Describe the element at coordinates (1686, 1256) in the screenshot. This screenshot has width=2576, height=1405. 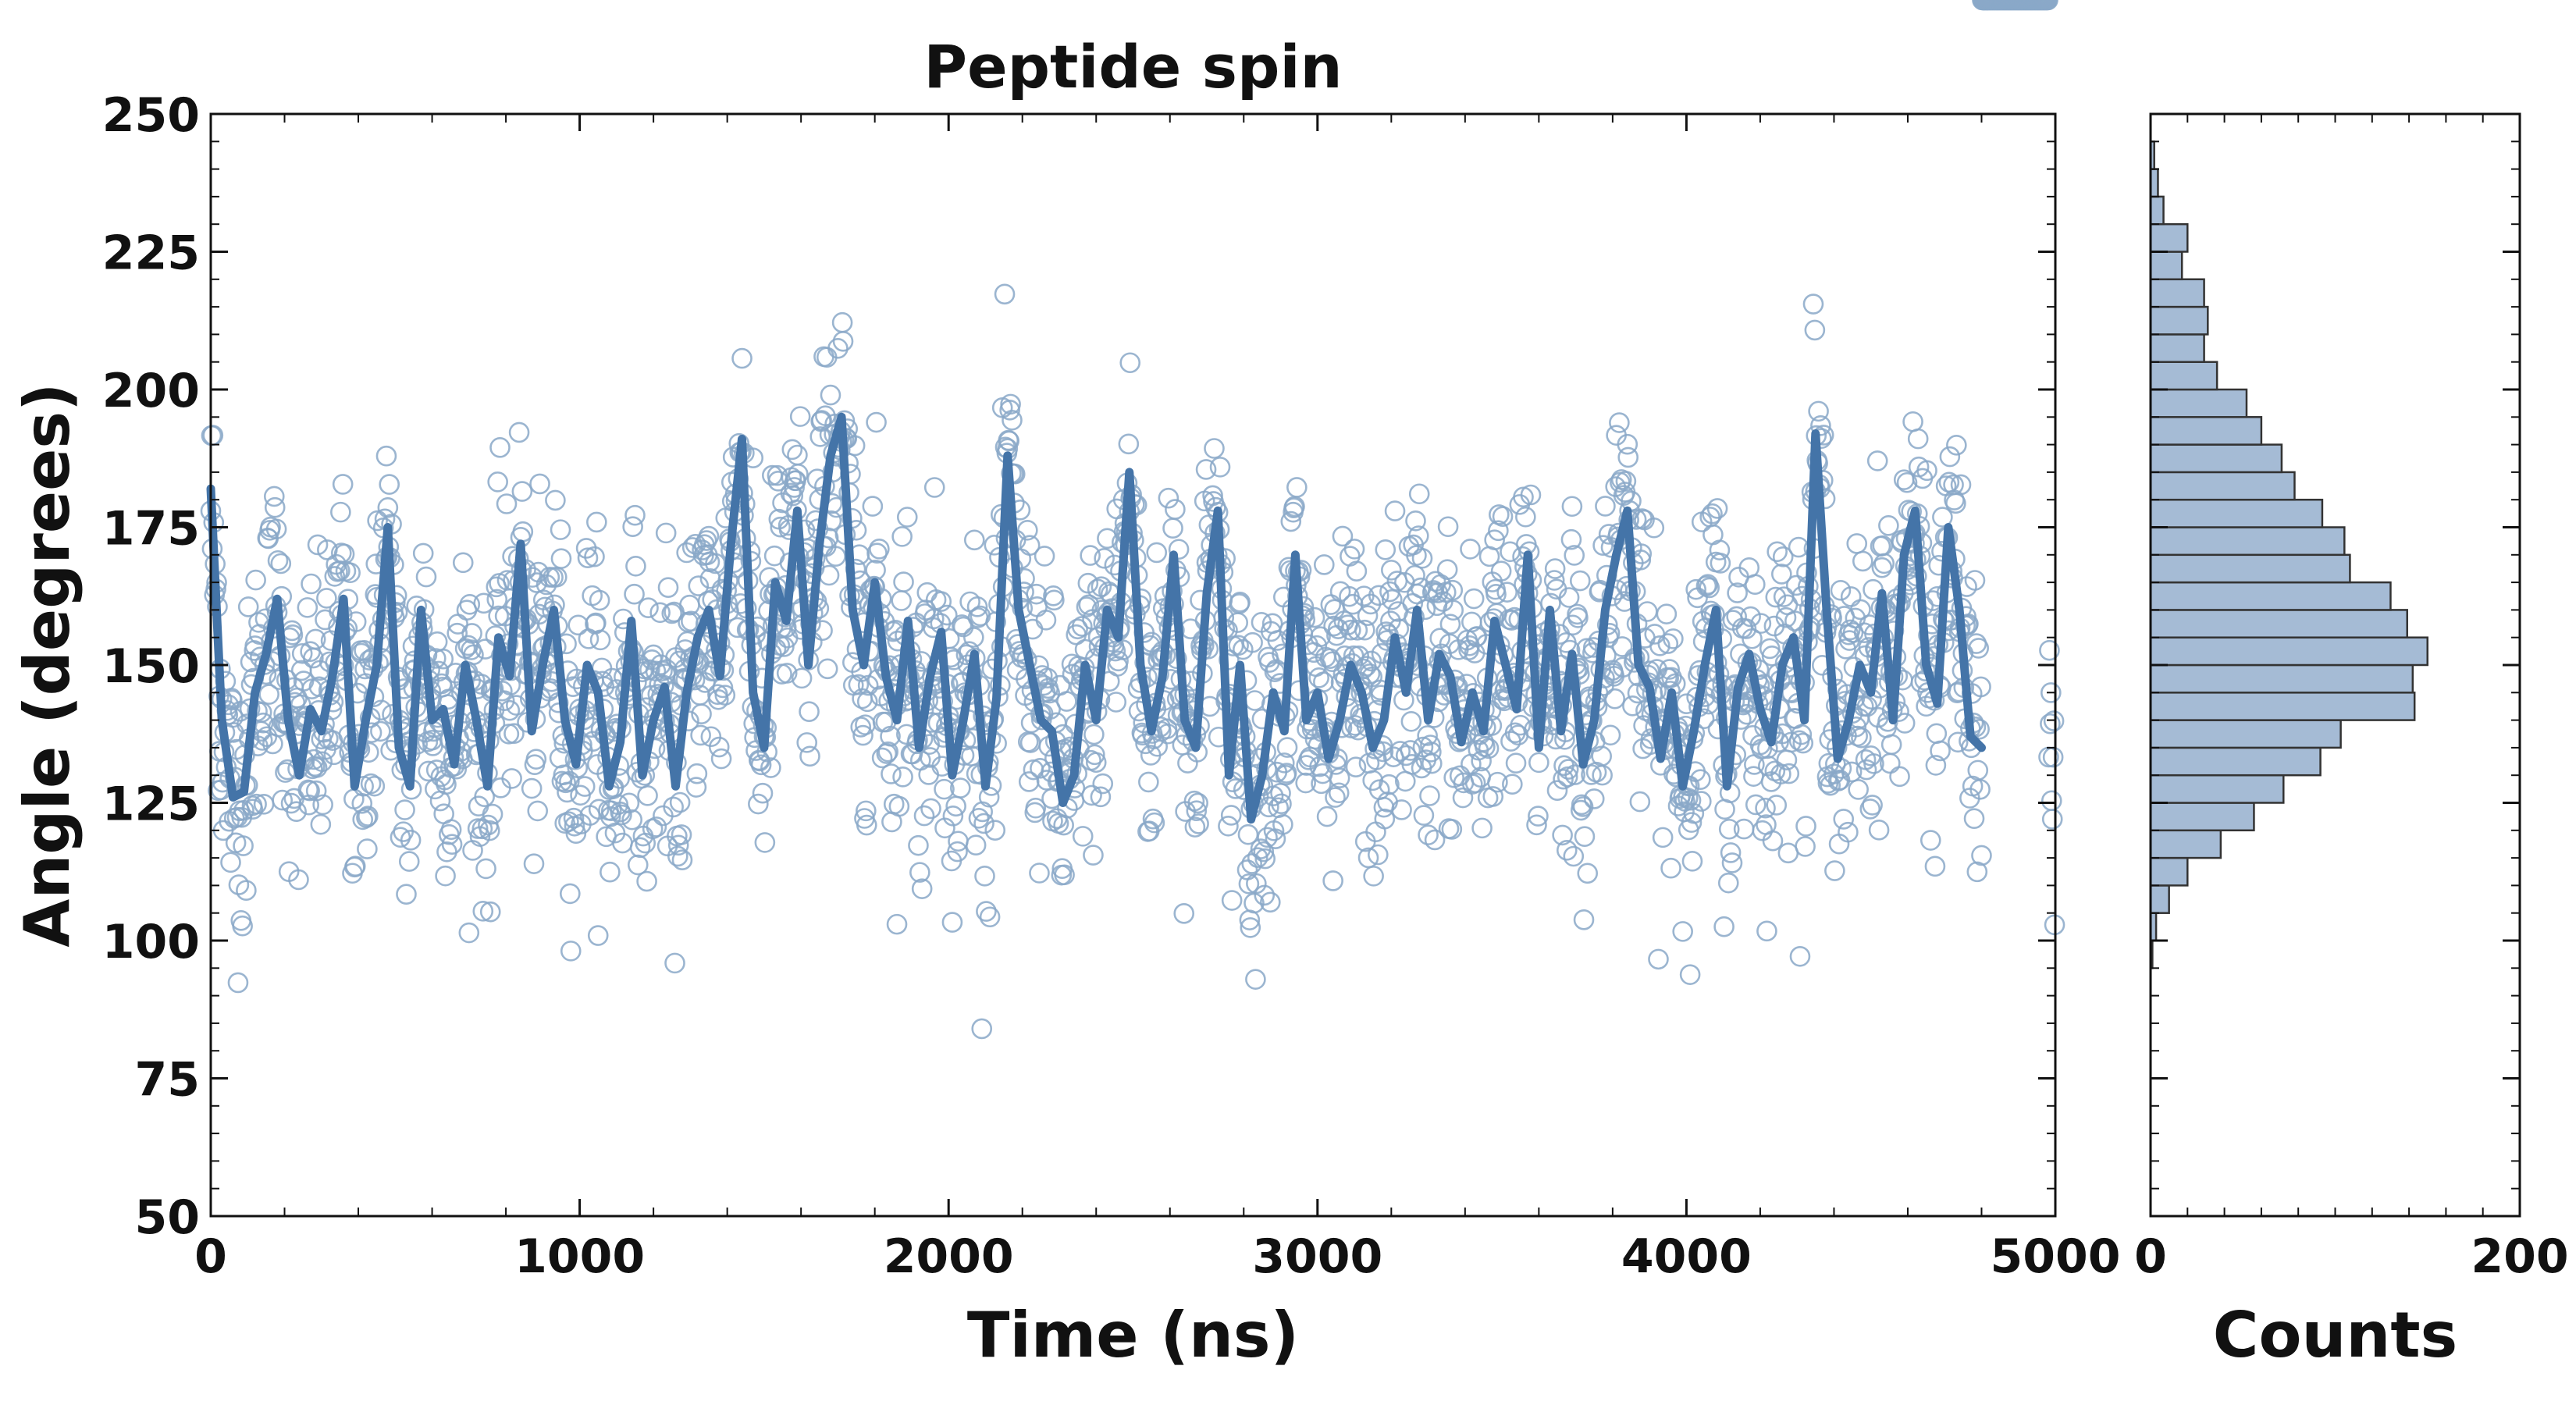
I see `x-tick-label: 4000` at that location.